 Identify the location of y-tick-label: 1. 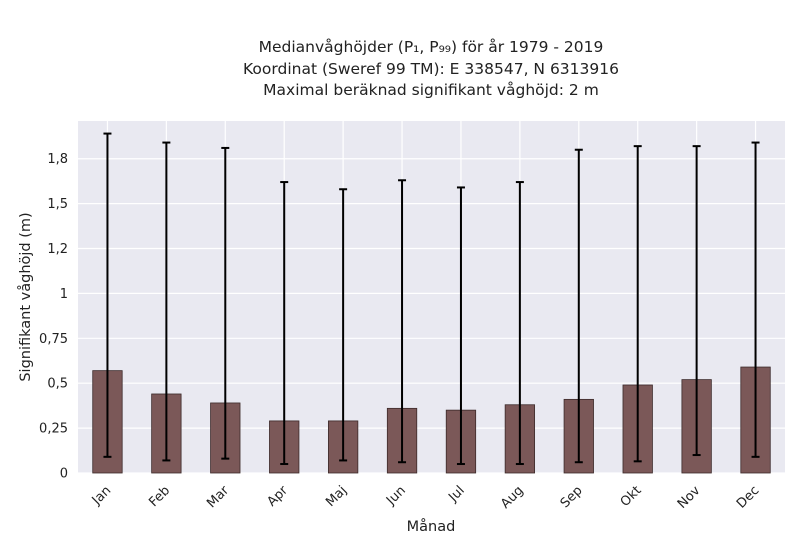
(64, 294).